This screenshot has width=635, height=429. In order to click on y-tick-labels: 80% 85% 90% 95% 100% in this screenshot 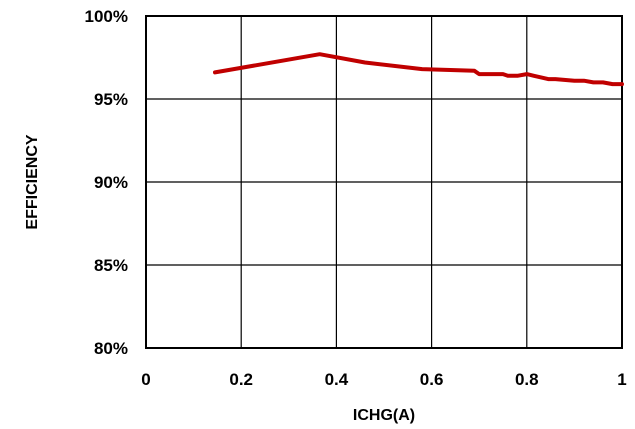, I will do `click(106, 182)`.